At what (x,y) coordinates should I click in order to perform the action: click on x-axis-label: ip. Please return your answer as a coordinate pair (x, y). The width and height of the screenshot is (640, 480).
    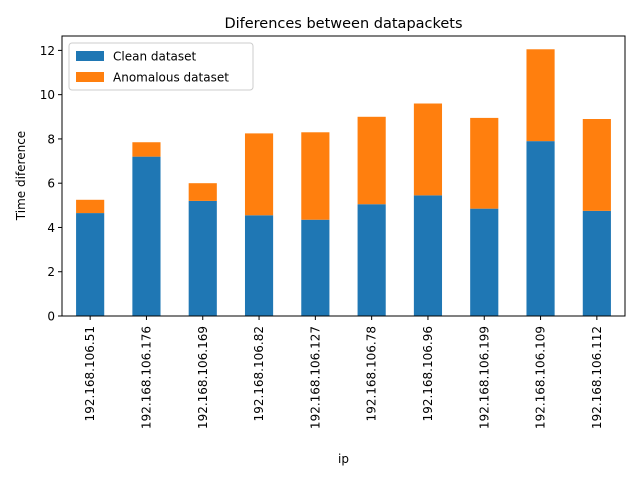
    Looking at the image, I should click on (343, 459).